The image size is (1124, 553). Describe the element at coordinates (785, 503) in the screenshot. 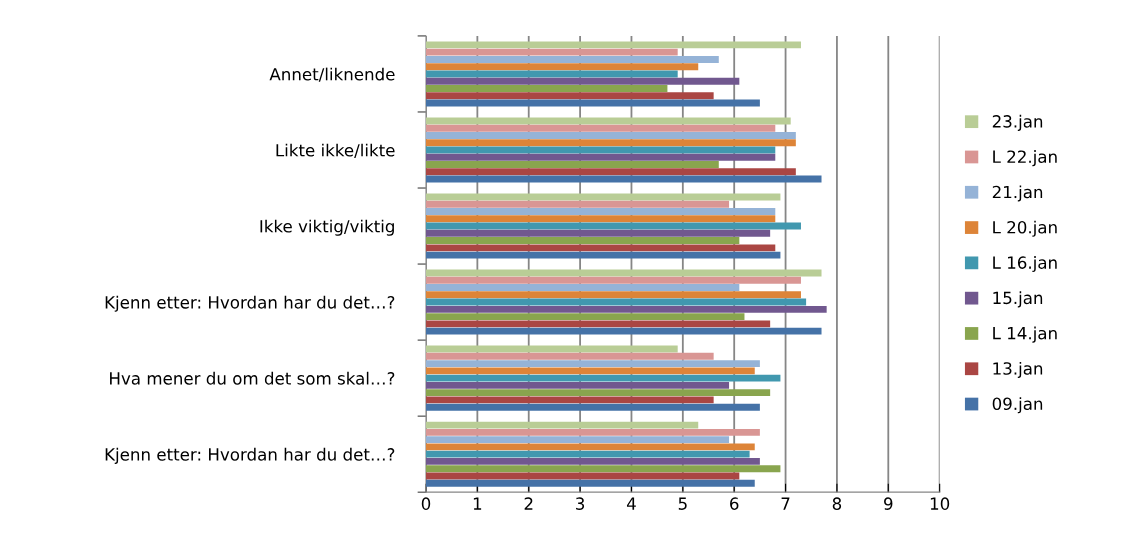

I see `x-tick-label: 7` at that location.